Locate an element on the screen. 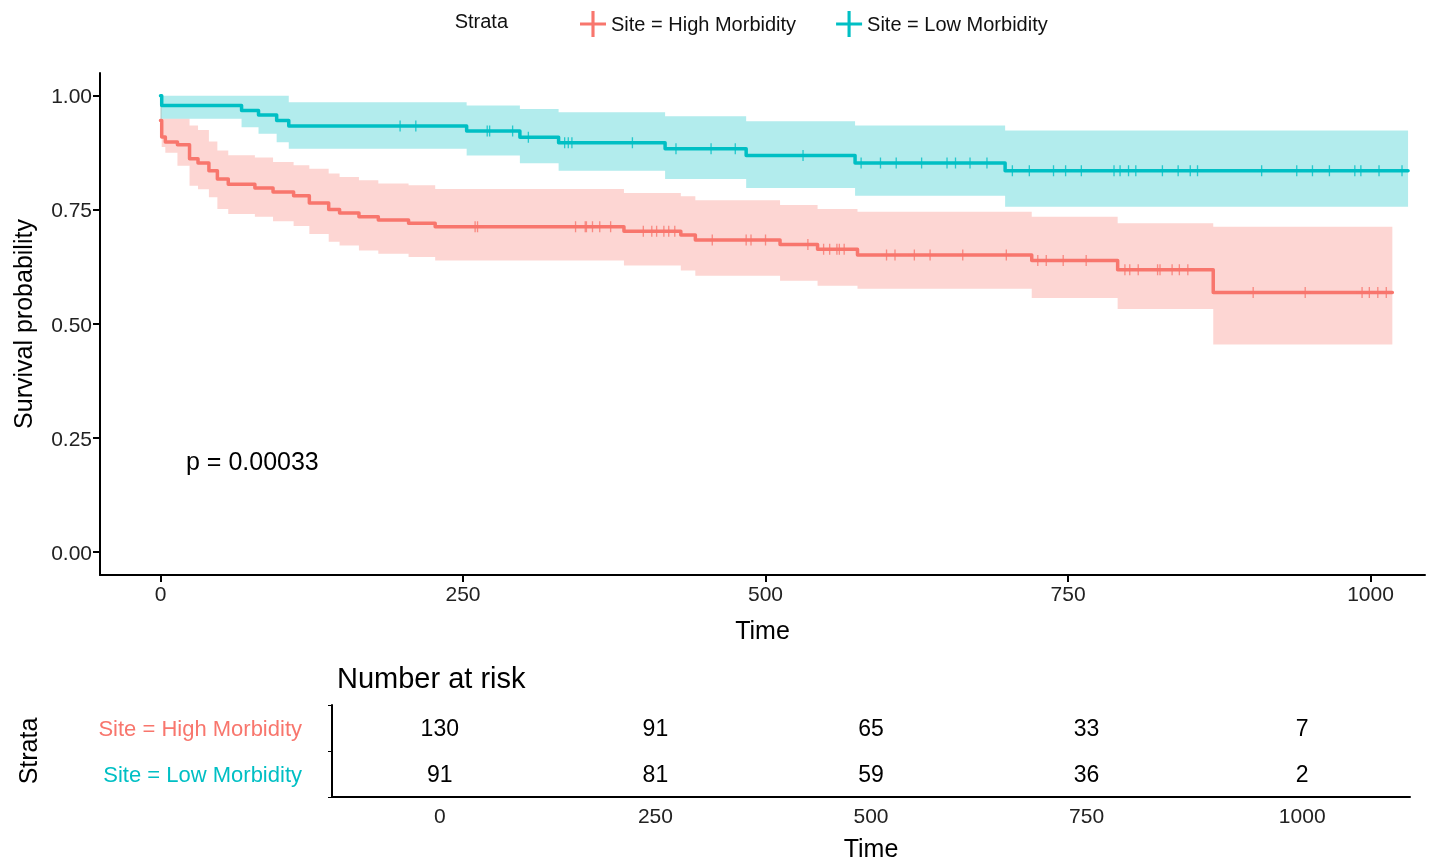 The image size is (1440, 861). y-tick-label: 0.75 is located at coordinates (71, 210).